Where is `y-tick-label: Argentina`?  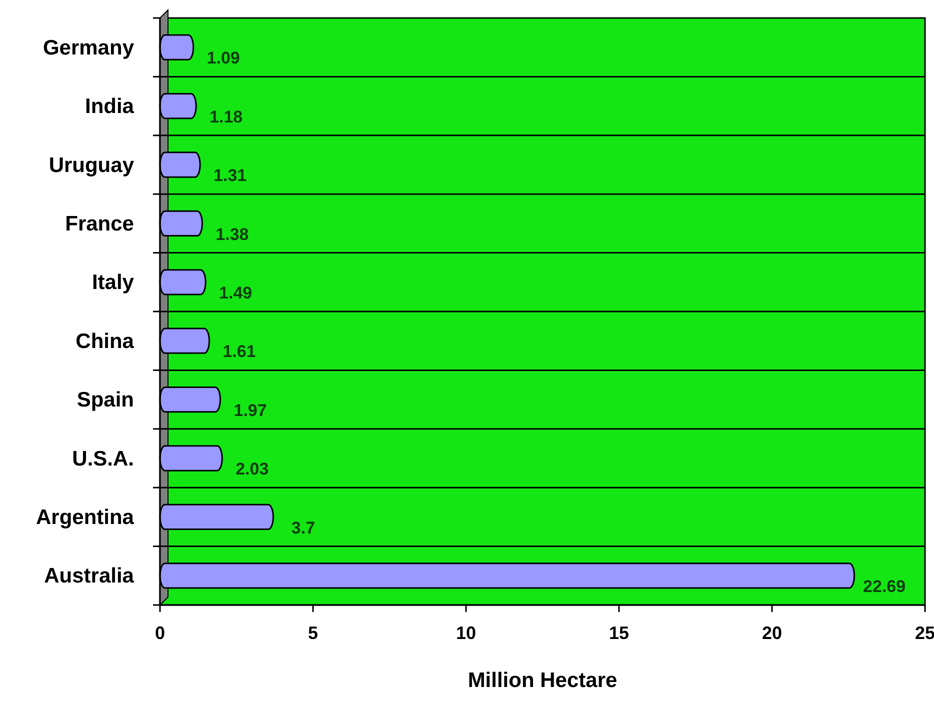
y-tick-label: Argentina is located at coordinates (85, 517).